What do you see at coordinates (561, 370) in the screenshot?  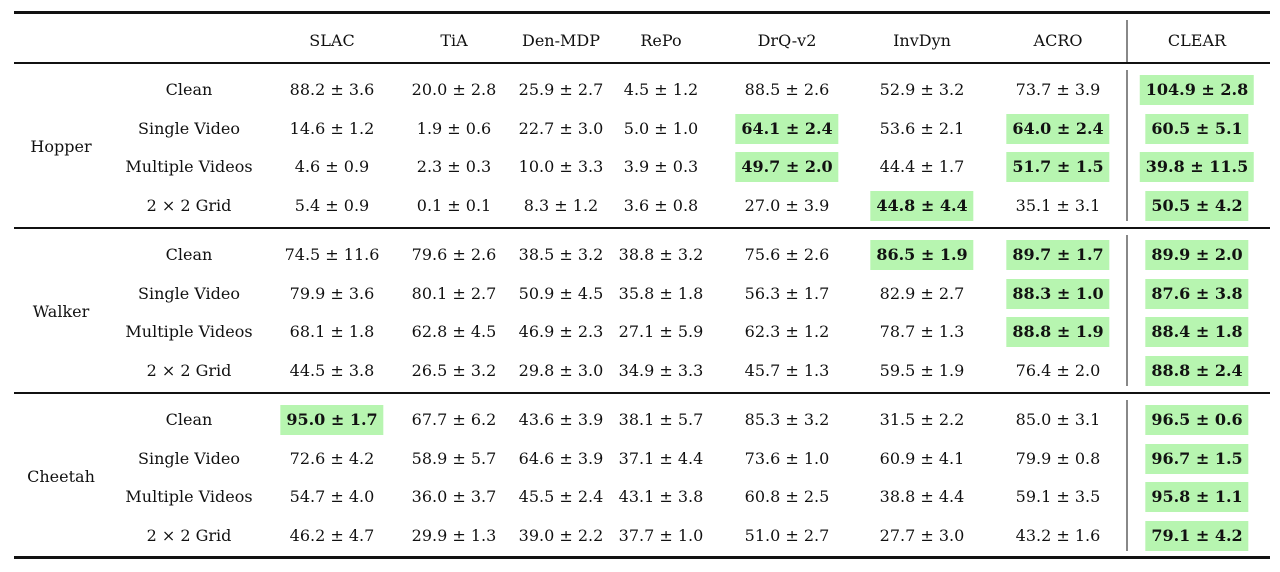 I see `result-cell: 29.8 ± 3.0` at bounding box center [561, 370].